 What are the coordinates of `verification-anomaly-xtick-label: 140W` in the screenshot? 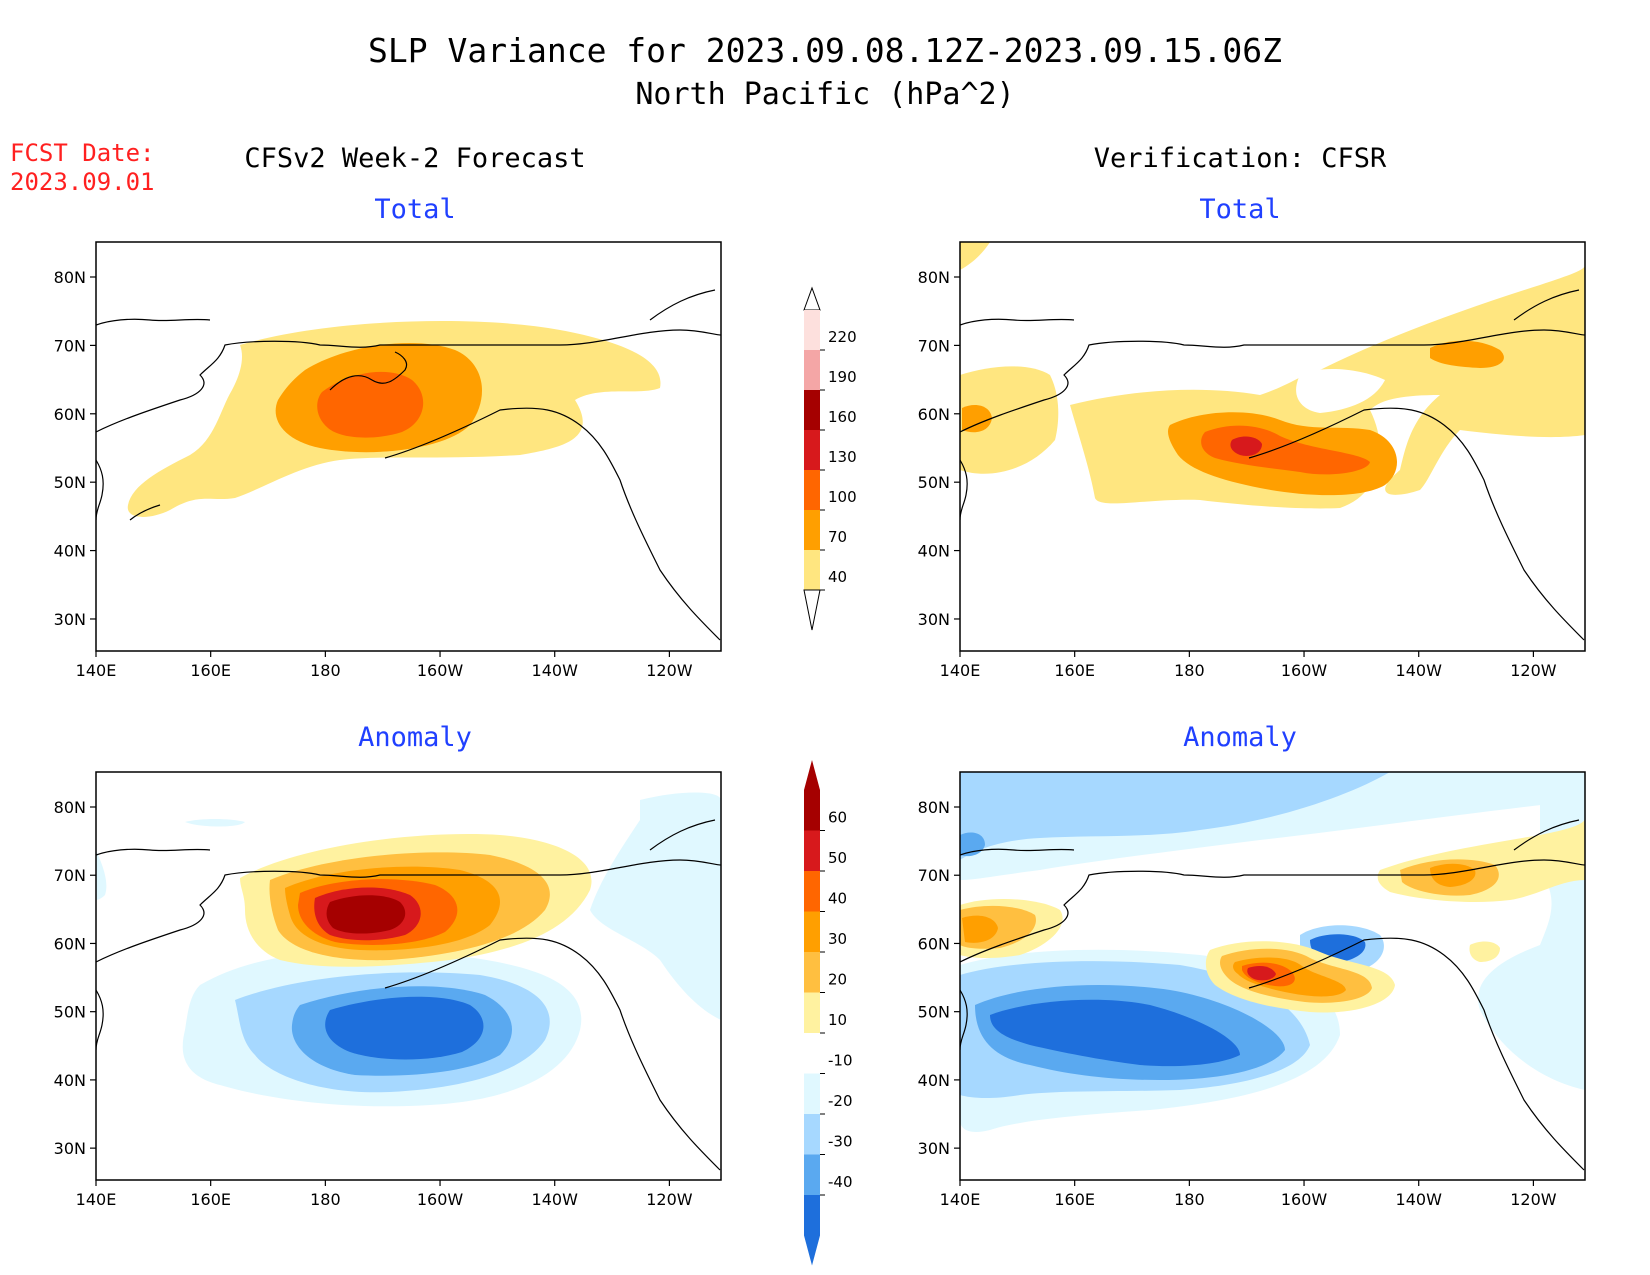 It's located at (1419, 1199).